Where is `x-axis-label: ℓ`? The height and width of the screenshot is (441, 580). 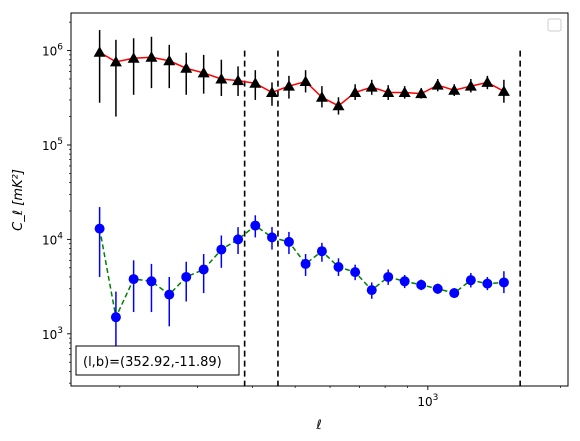
x-axis-label: ℓ is located at coordinates (318, 425).